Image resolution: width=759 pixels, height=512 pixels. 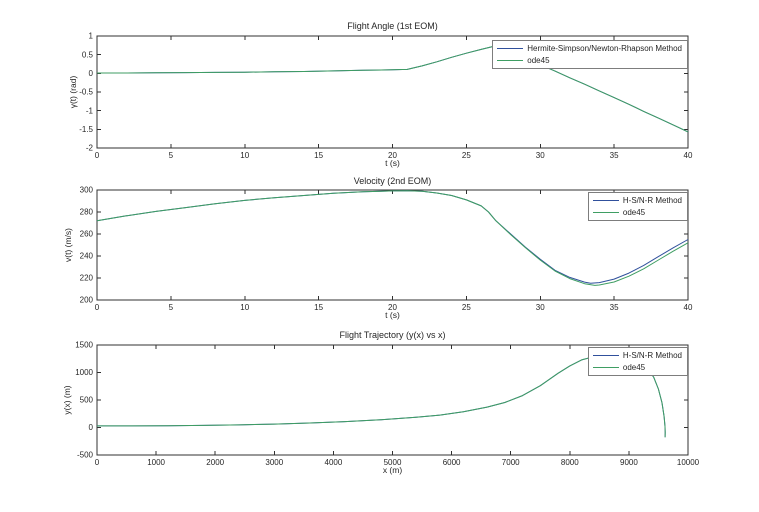 I want to click on chart3-y-axis-label: y(x) (m), so click(x=67, y=400).